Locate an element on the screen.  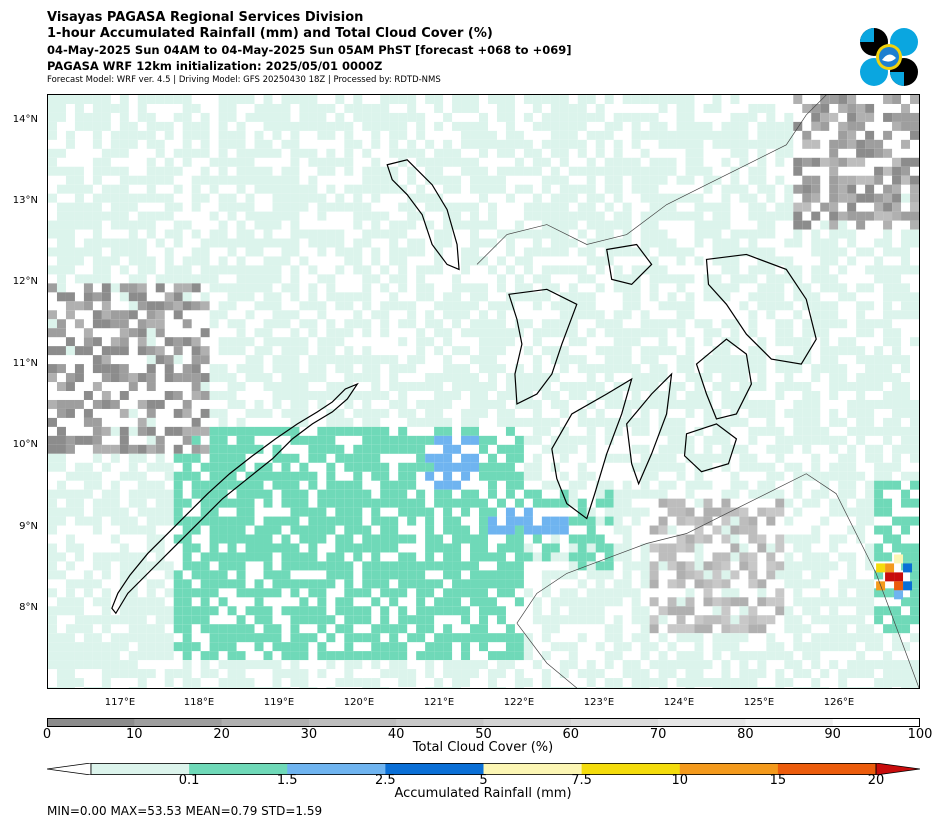
panay-coastline is located at coordinates (543, 346).